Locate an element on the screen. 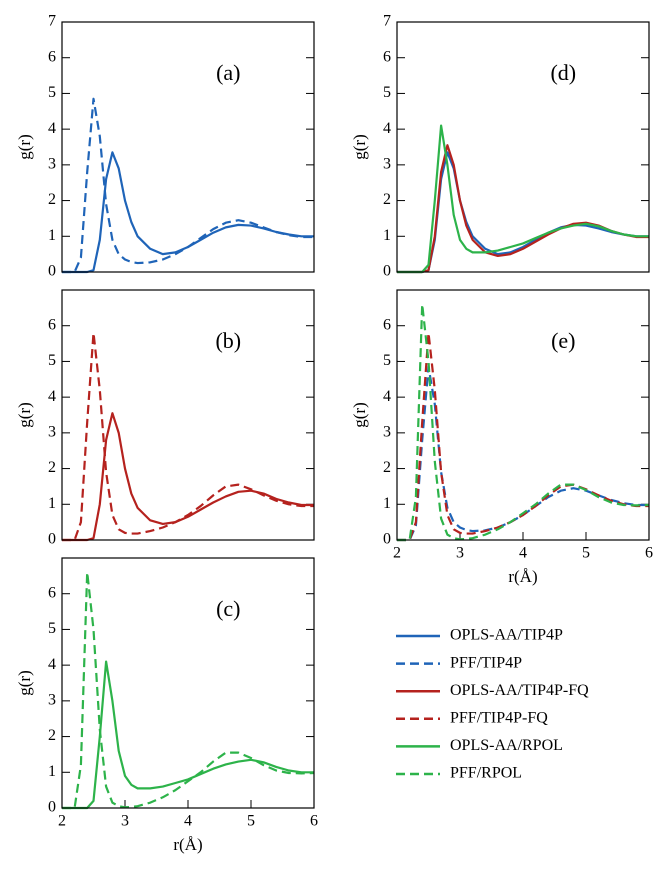  panel: 0 1 2 3 4 5 6 7 (d) g(r) is located at coordinates (500, 146).